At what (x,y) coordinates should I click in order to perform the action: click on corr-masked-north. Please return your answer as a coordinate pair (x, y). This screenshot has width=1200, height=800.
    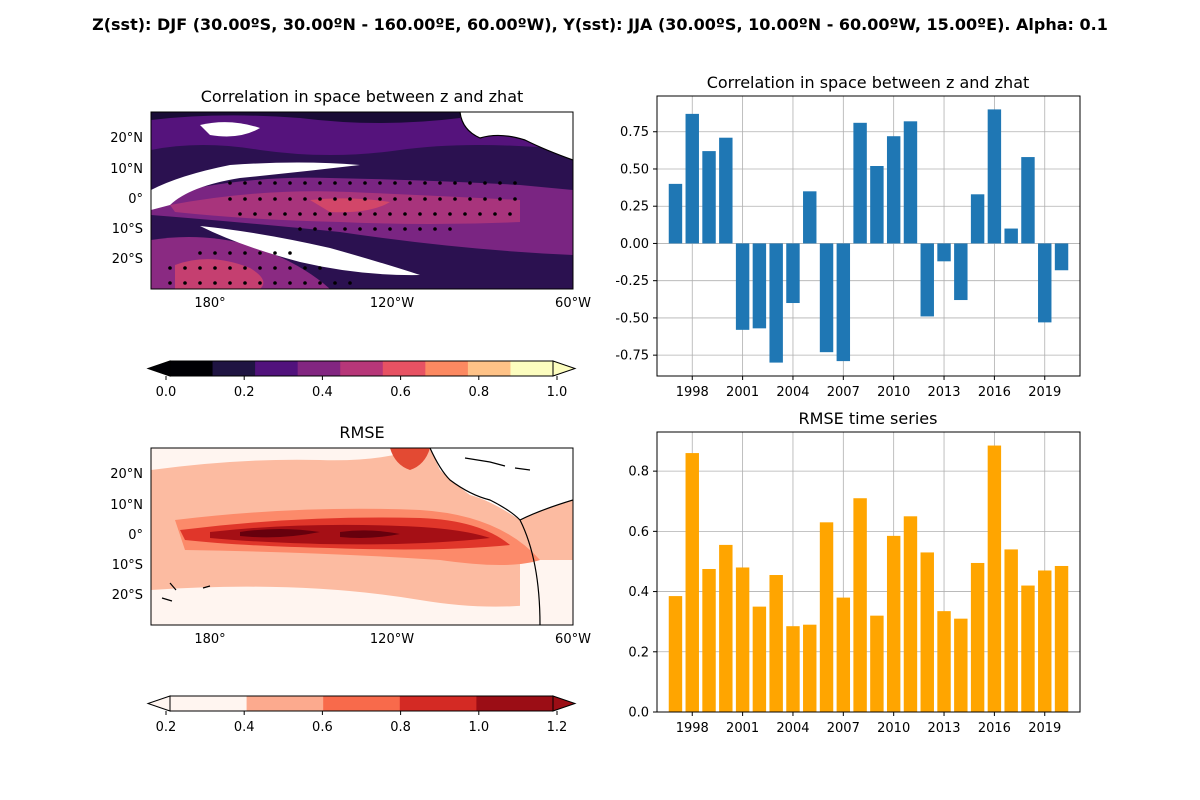
    Looking at the image, I should click on (255, 186).